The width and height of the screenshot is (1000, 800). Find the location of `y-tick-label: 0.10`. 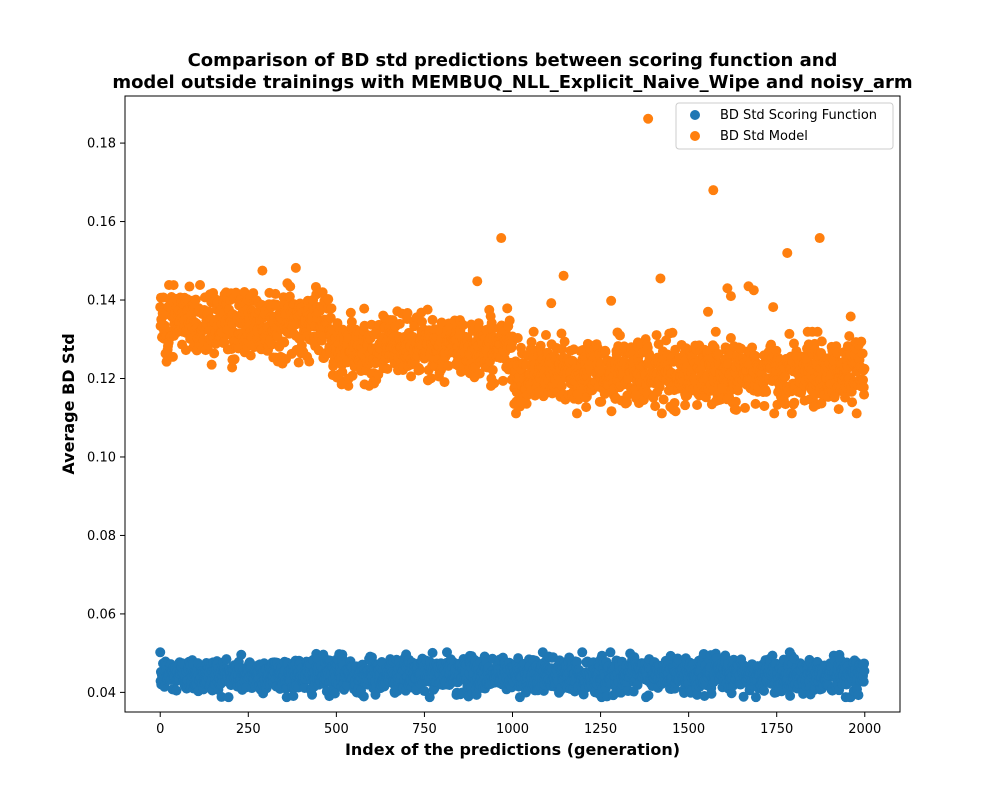

y-tick-label: 0.10 is located at coordinates (101, 457).